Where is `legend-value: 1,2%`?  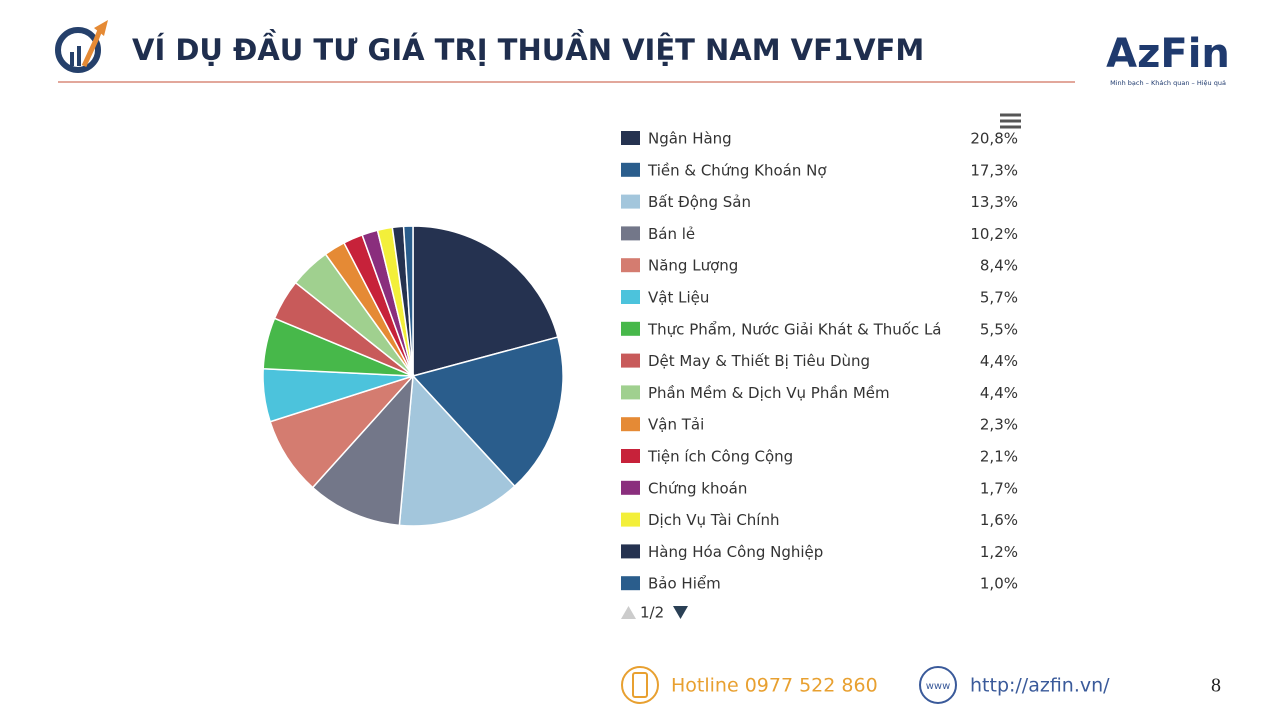
legend-value: 1,2% is located at coordinates (999, 552).